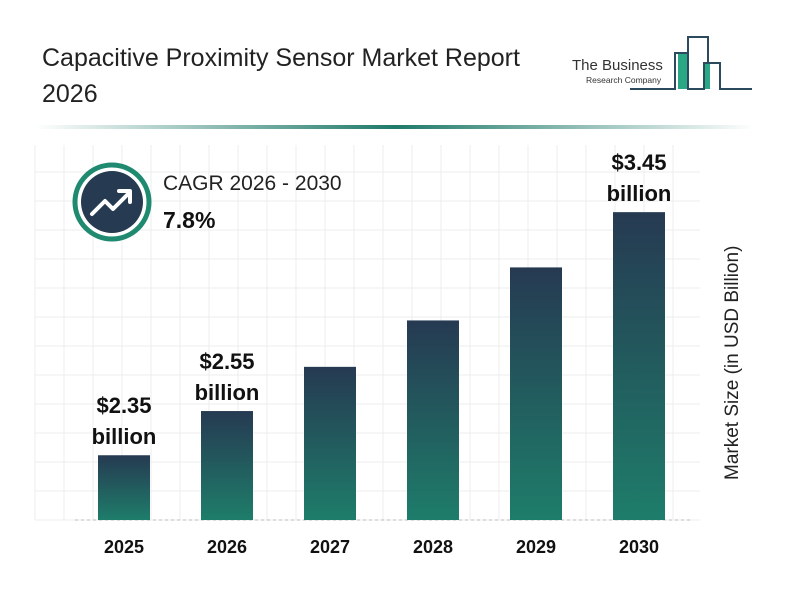 The image size is (800, 600). Describe the element at coordinates (189, 220) in the screenshot. I see `cagr-value: 7.8%` at that location.